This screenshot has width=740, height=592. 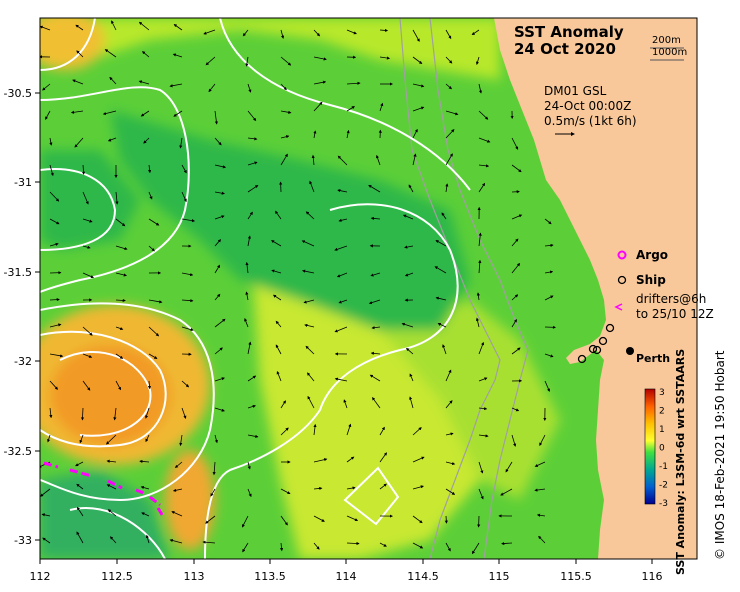 I want to click on ship-legend-icon, so click(x=622, y=280).